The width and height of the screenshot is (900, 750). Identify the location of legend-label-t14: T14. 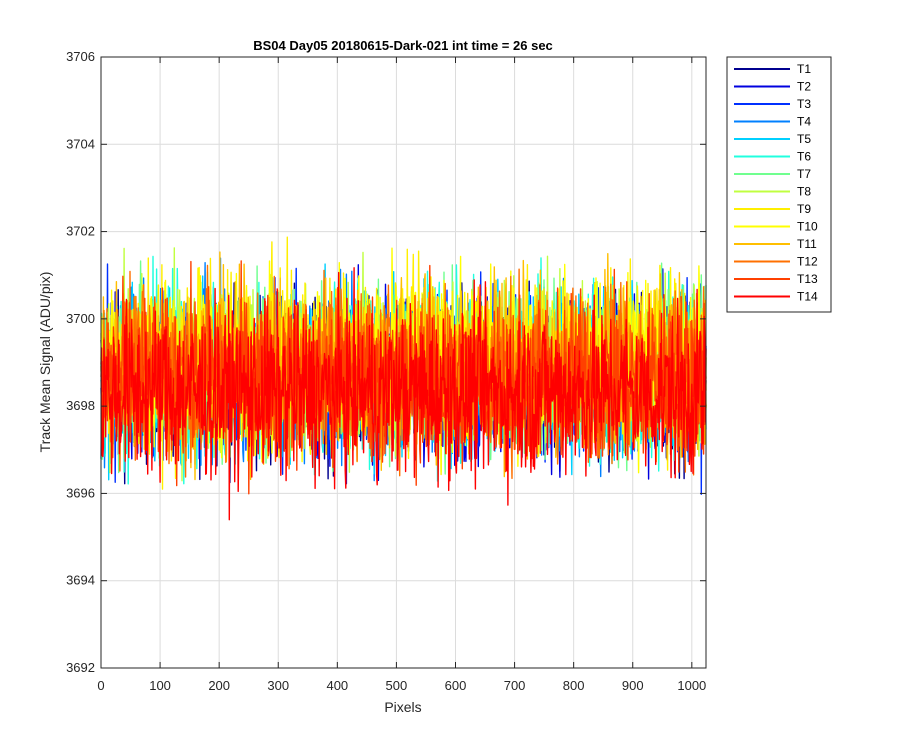
(807, 297).